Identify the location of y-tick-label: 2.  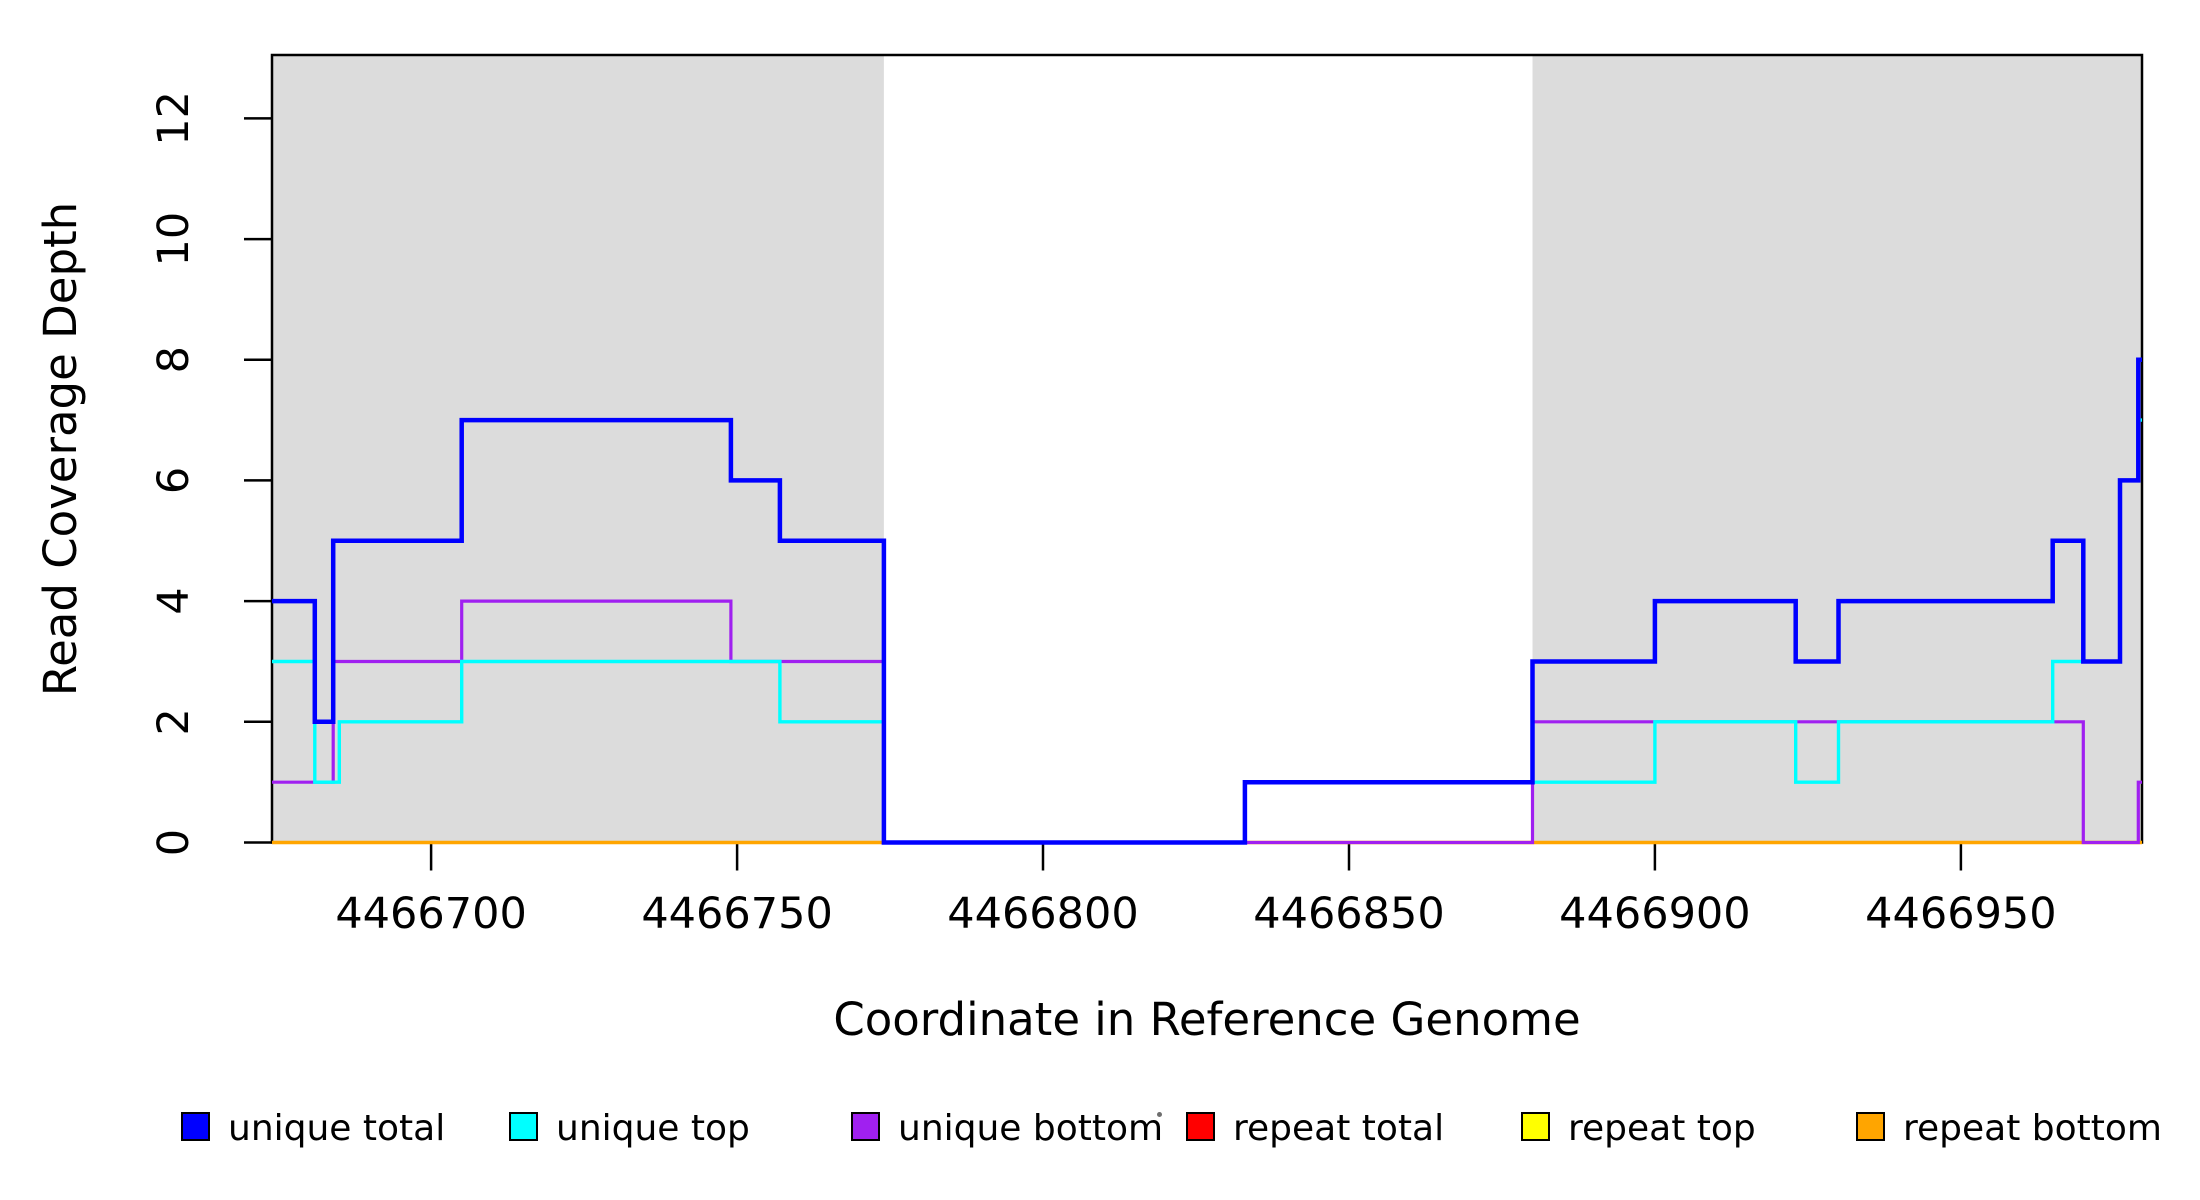
(174, 721).